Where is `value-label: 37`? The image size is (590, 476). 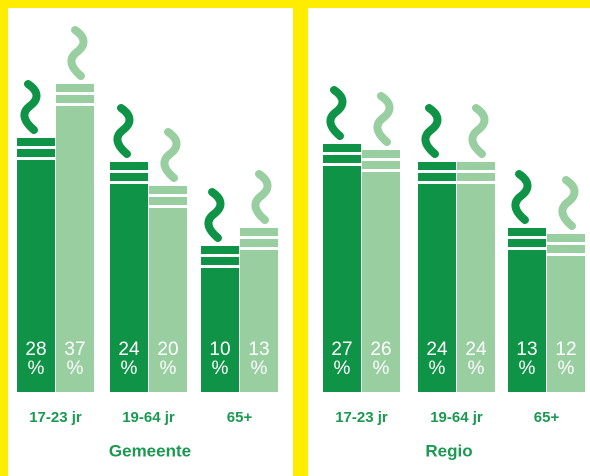 value-label: 37 is located at coordinates (74, 349).